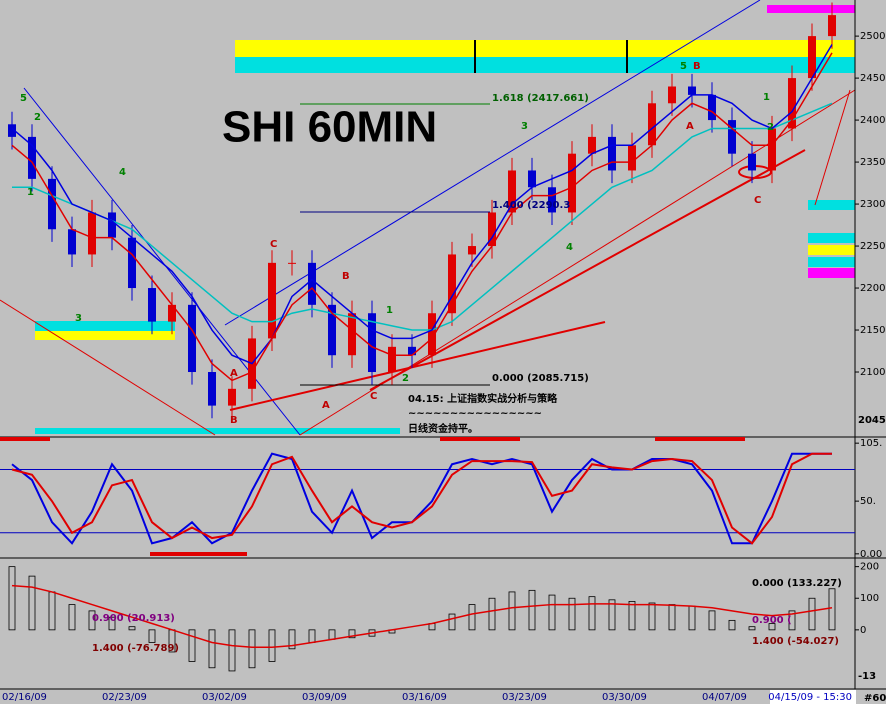  I want to click on annotation: 0.000 (2085.715), so click(540, 378).